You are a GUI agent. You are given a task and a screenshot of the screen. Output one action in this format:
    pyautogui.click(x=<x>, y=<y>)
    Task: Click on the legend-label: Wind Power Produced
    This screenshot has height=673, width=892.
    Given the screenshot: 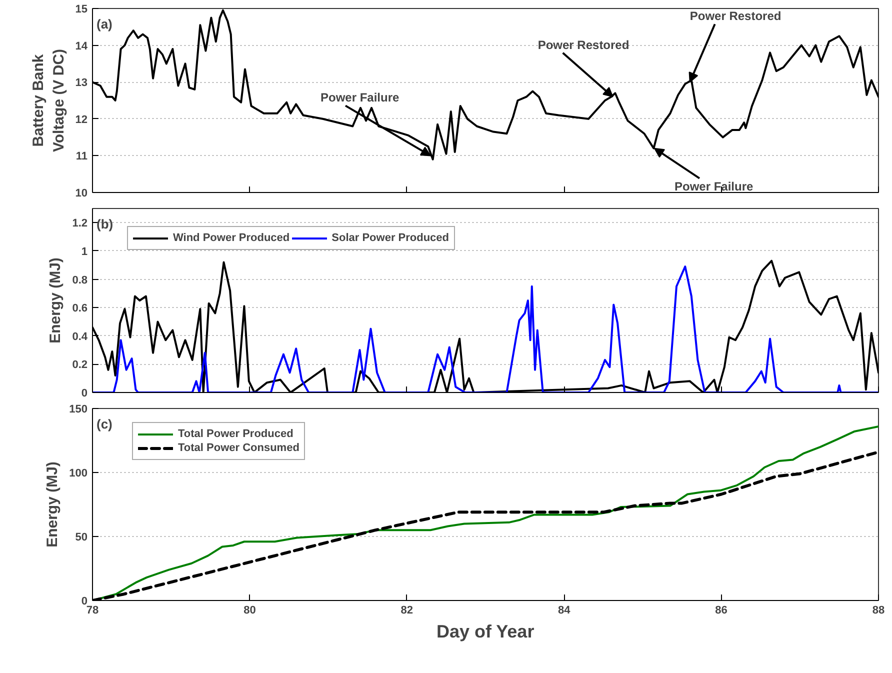 What is the action you would take?
    pyautogui.click(x=231, y=238)
    